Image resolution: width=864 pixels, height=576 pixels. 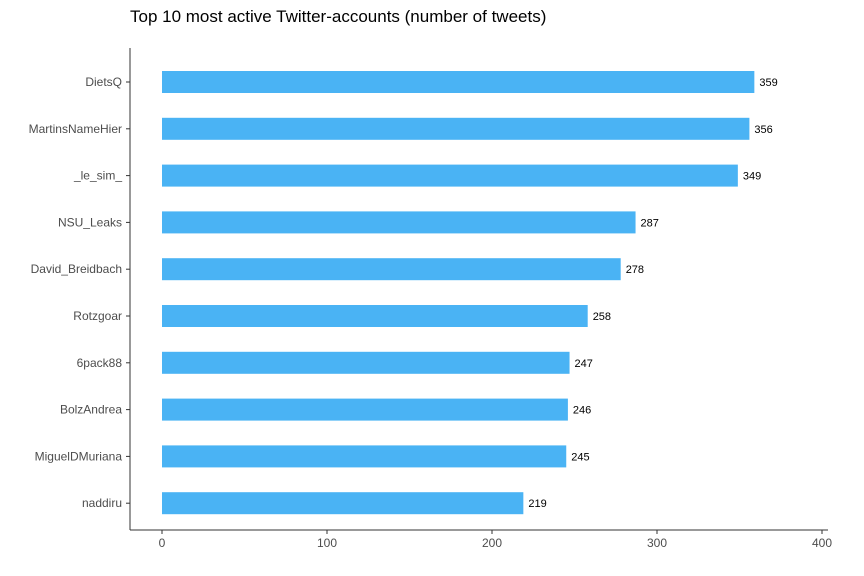 What do you see at coordinates (580, 457) in the screenshot?
I see `value-label-MiguelDMuriana: 245` at bounding box center [580, 457].